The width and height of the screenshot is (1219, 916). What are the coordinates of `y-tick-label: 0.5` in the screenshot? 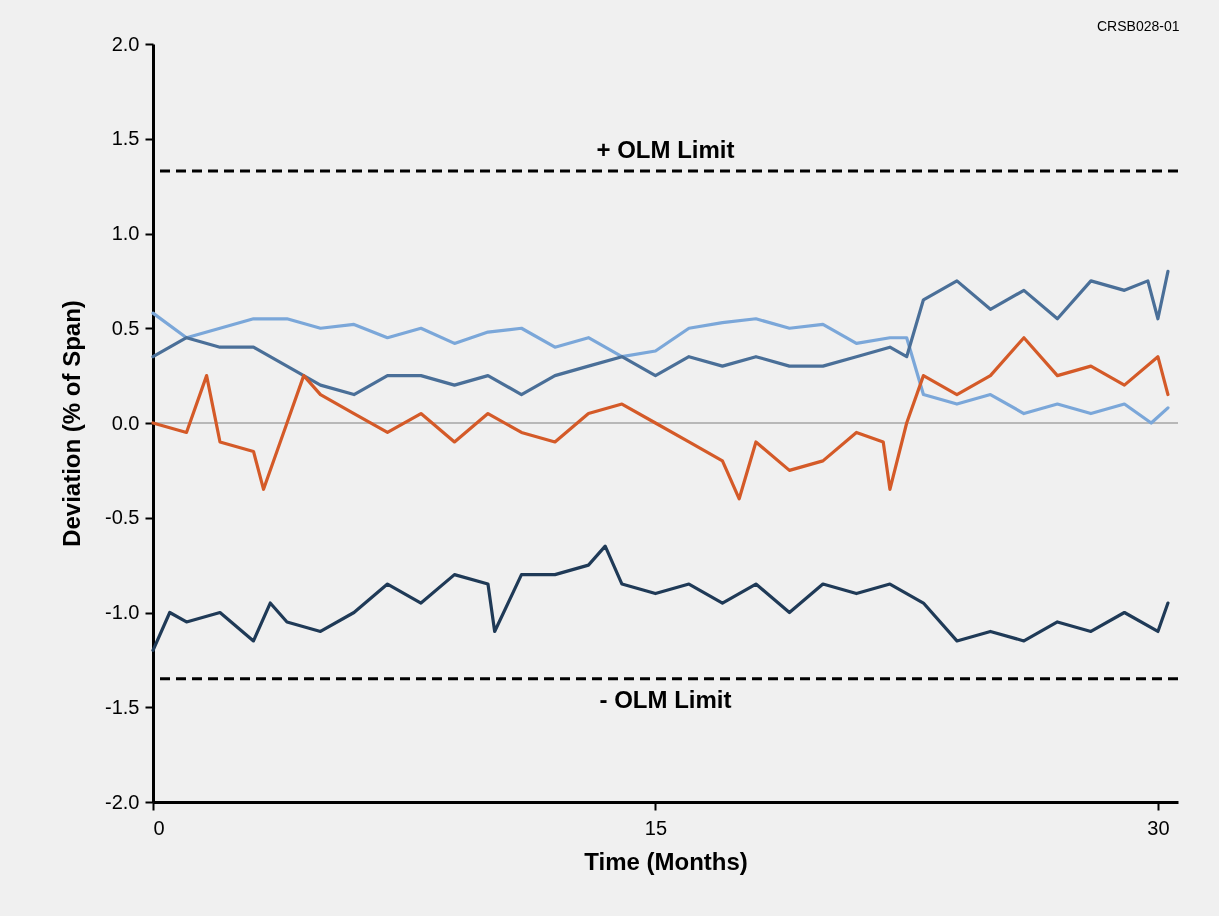 It's located at (125, 327).